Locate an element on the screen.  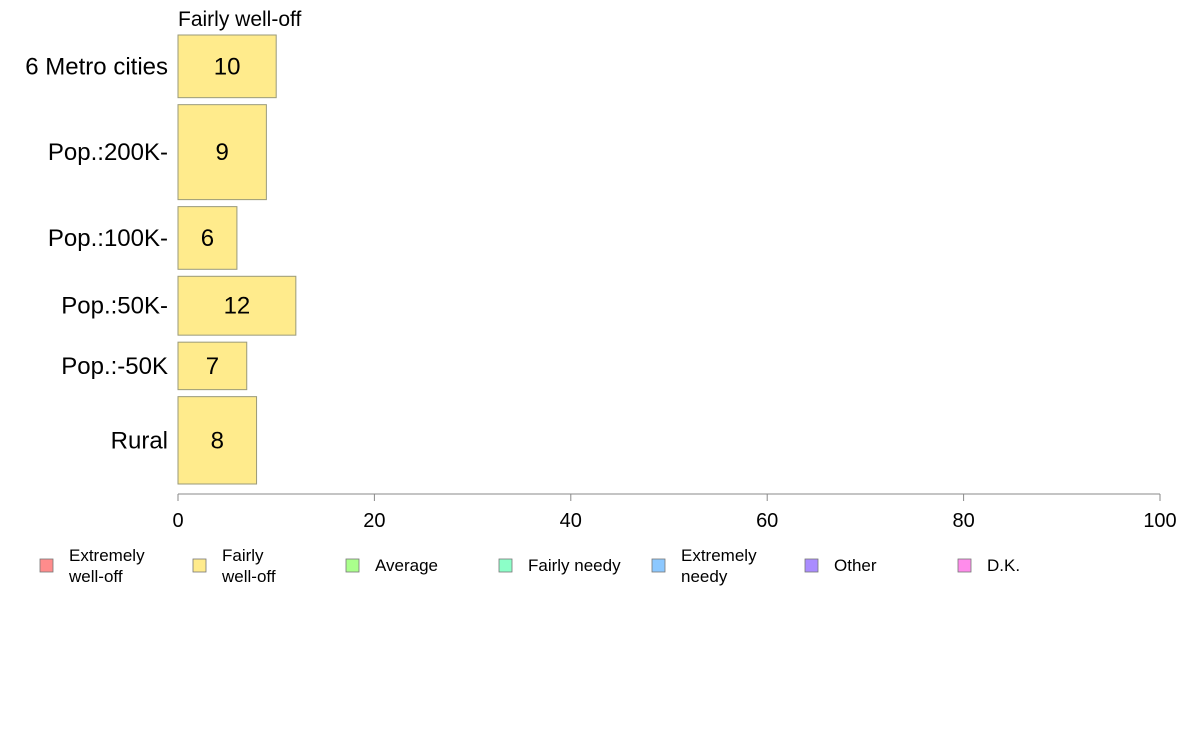
legend-label: Fairly well-off is located at coordinates (248, 566).